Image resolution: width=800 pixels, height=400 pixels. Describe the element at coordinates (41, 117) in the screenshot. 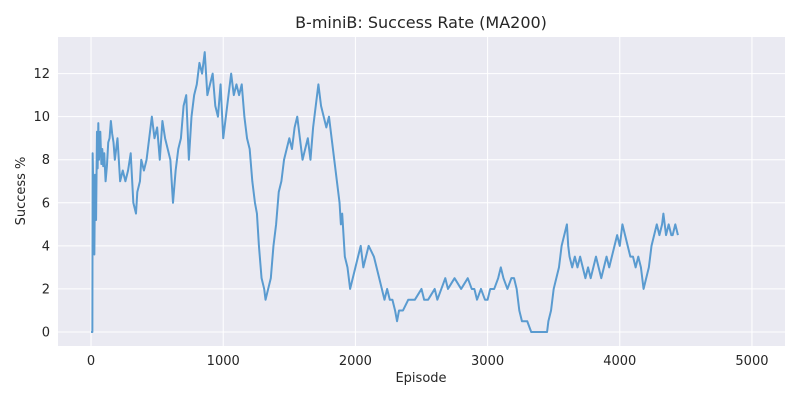

I see `y-tick-label: 10` at that location.